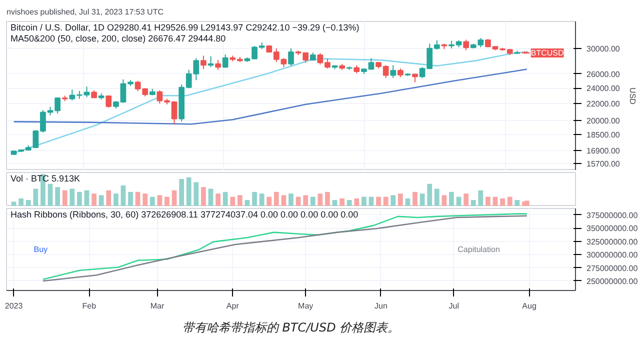 This screenshot has width=640, height=339. What do you see at coordinates (547, 53) in the screenshot?
I see `annotation: BTCUSD` at bounding box center [547, 53].